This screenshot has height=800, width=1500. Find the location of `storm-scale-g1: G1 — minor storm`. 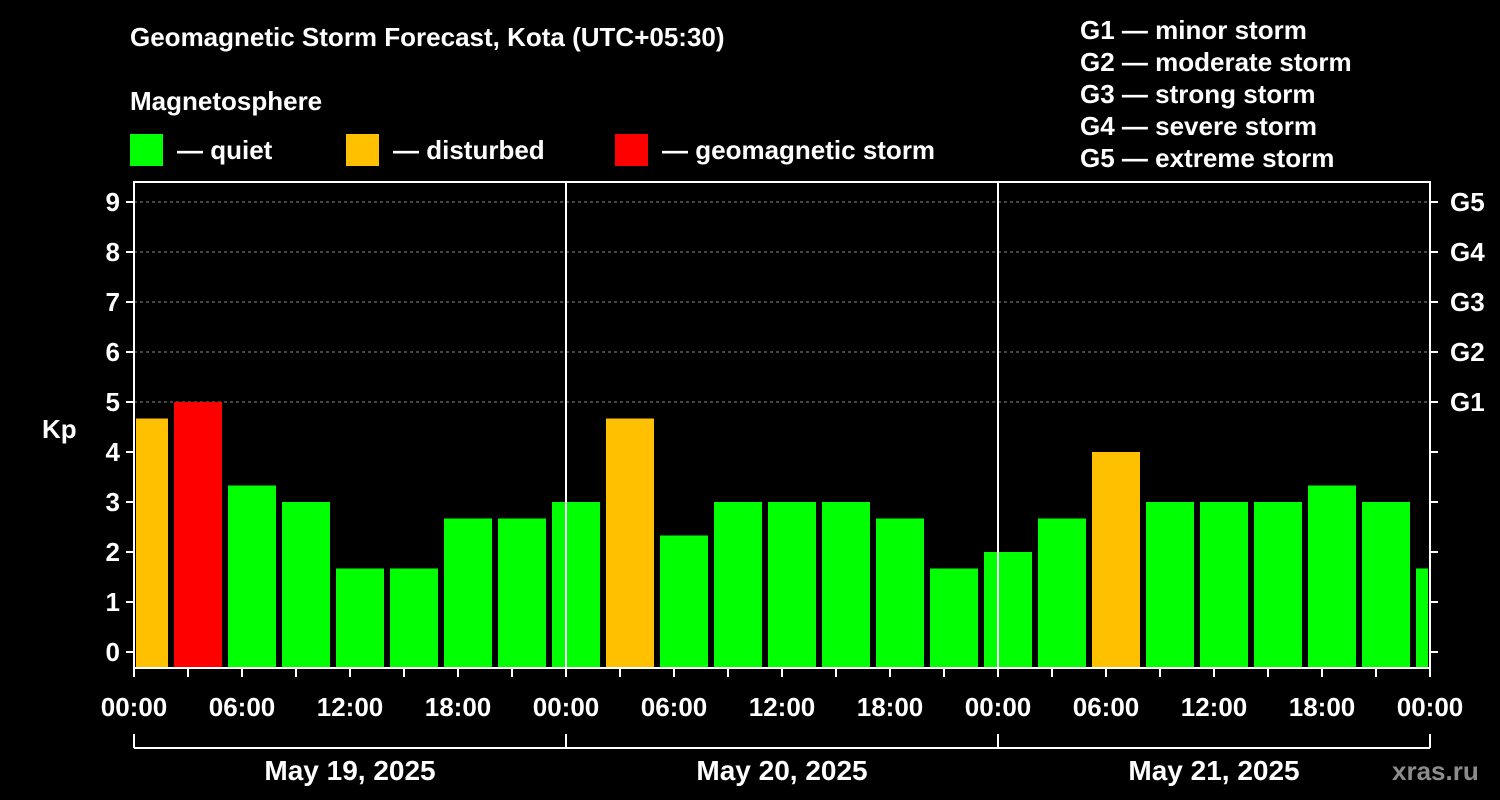

storm-scale-g1: G1 — minor storm is located at coordinates (1193, 30).